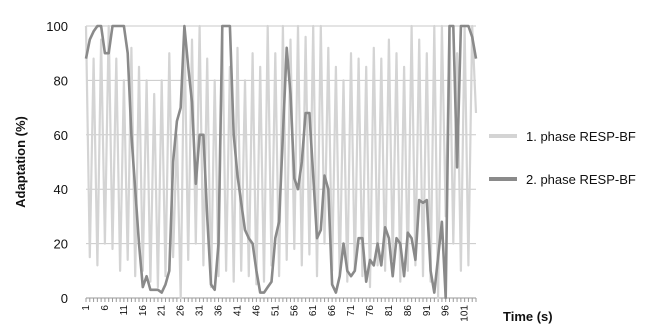 This screenshot has height=334, width=649. What do you see at coordinates (294, 311) in the screenshot?
I see `x-tick-label: 56` at bounding box center [294, 311].